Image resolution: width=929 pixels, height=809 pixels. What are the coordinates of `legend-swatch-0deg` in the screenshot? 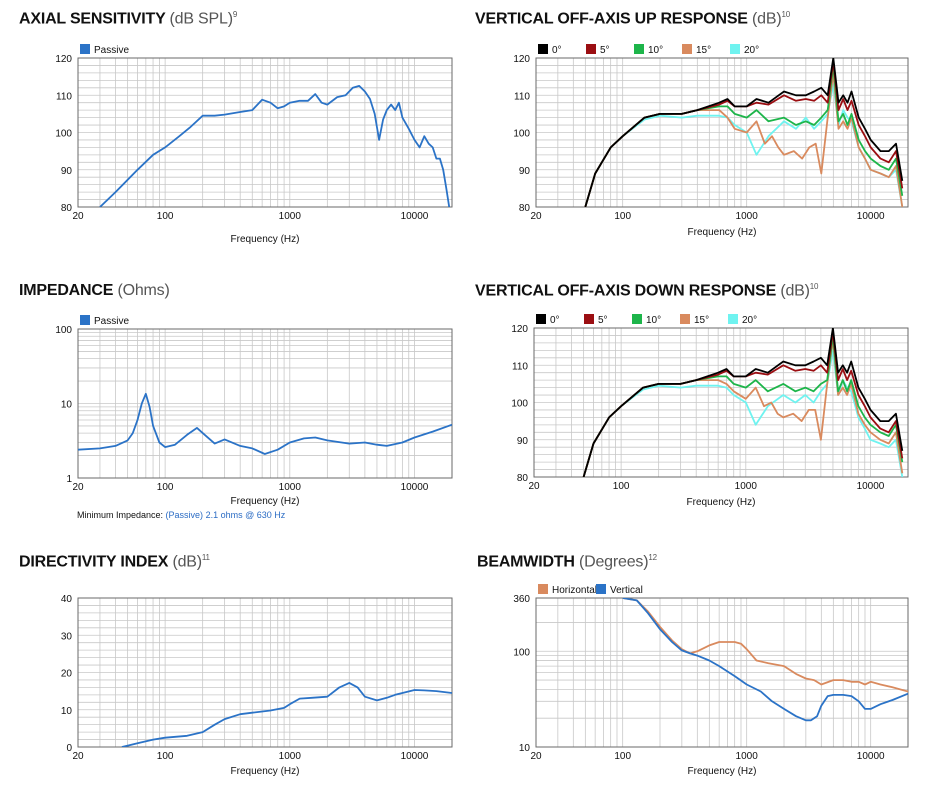 It's located at (543, 49).